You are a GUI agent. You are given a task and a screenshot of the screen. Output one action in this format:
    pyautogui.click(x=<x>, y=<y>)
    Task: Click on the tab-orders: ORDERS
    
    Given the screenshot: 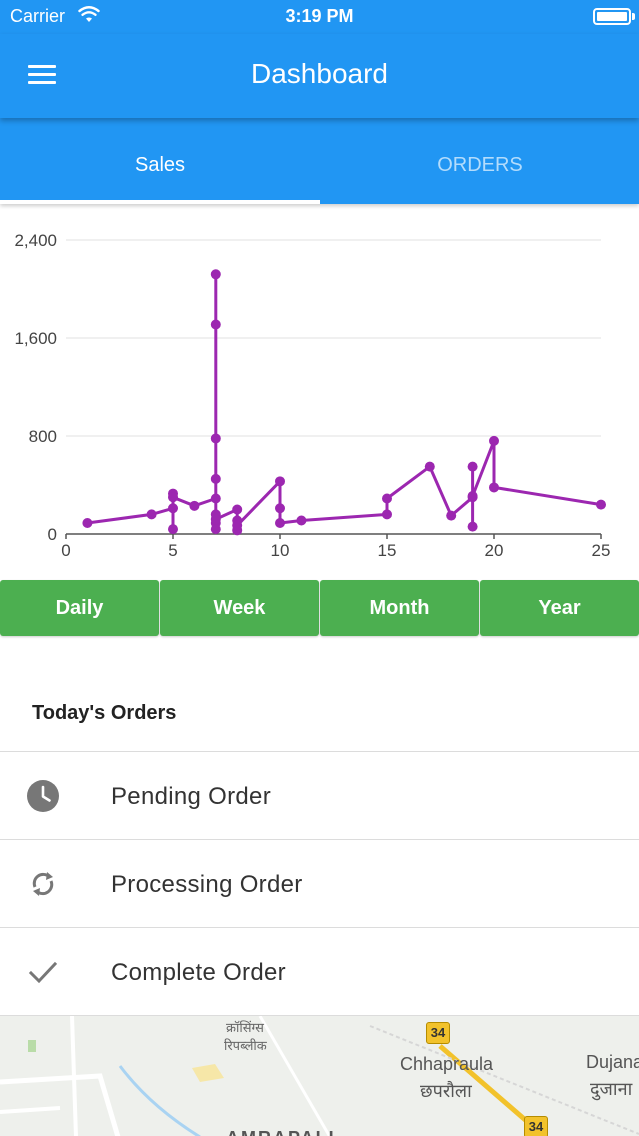 What is the action you would take?
    pyautogui.click(x=480, y=165)
    